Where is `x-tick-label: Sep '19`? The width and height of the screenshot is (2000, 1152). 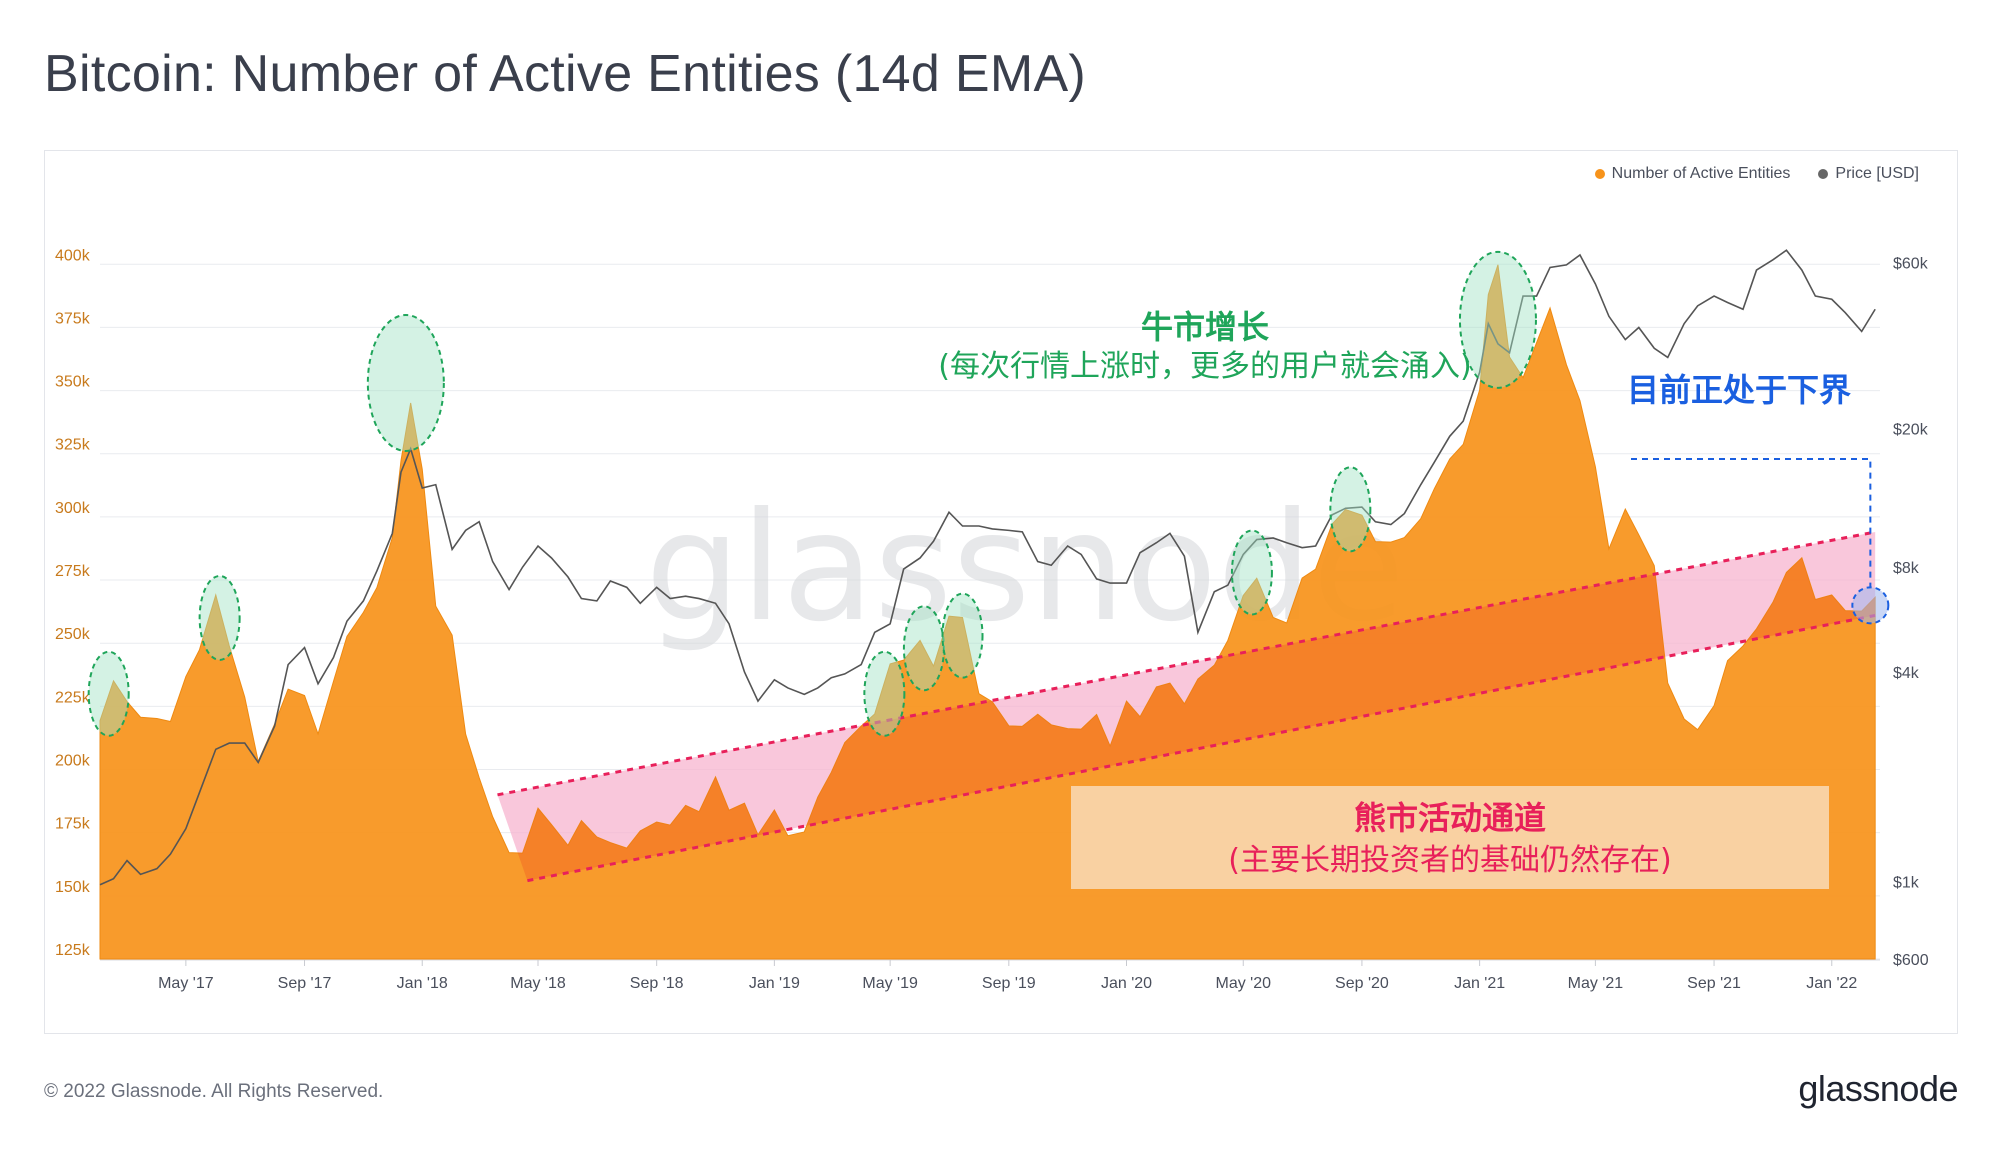 x-tick-label: Sep '19 is located at coordinates (1009, 983).